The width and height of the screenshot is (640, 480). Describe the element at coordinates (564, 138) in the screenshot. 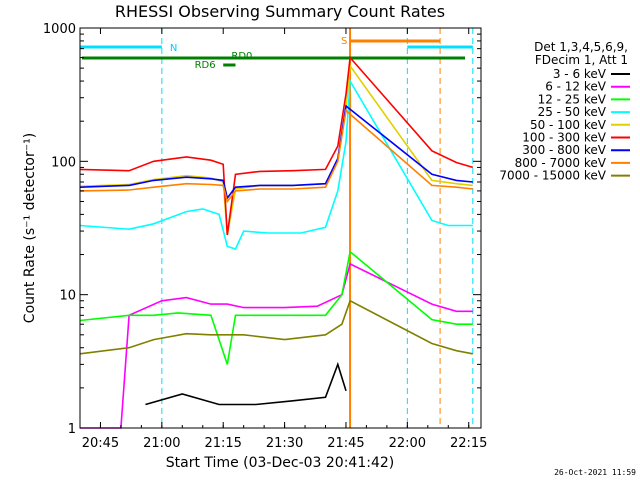

I see `legend-label: 100 - 300 keV` at that location.